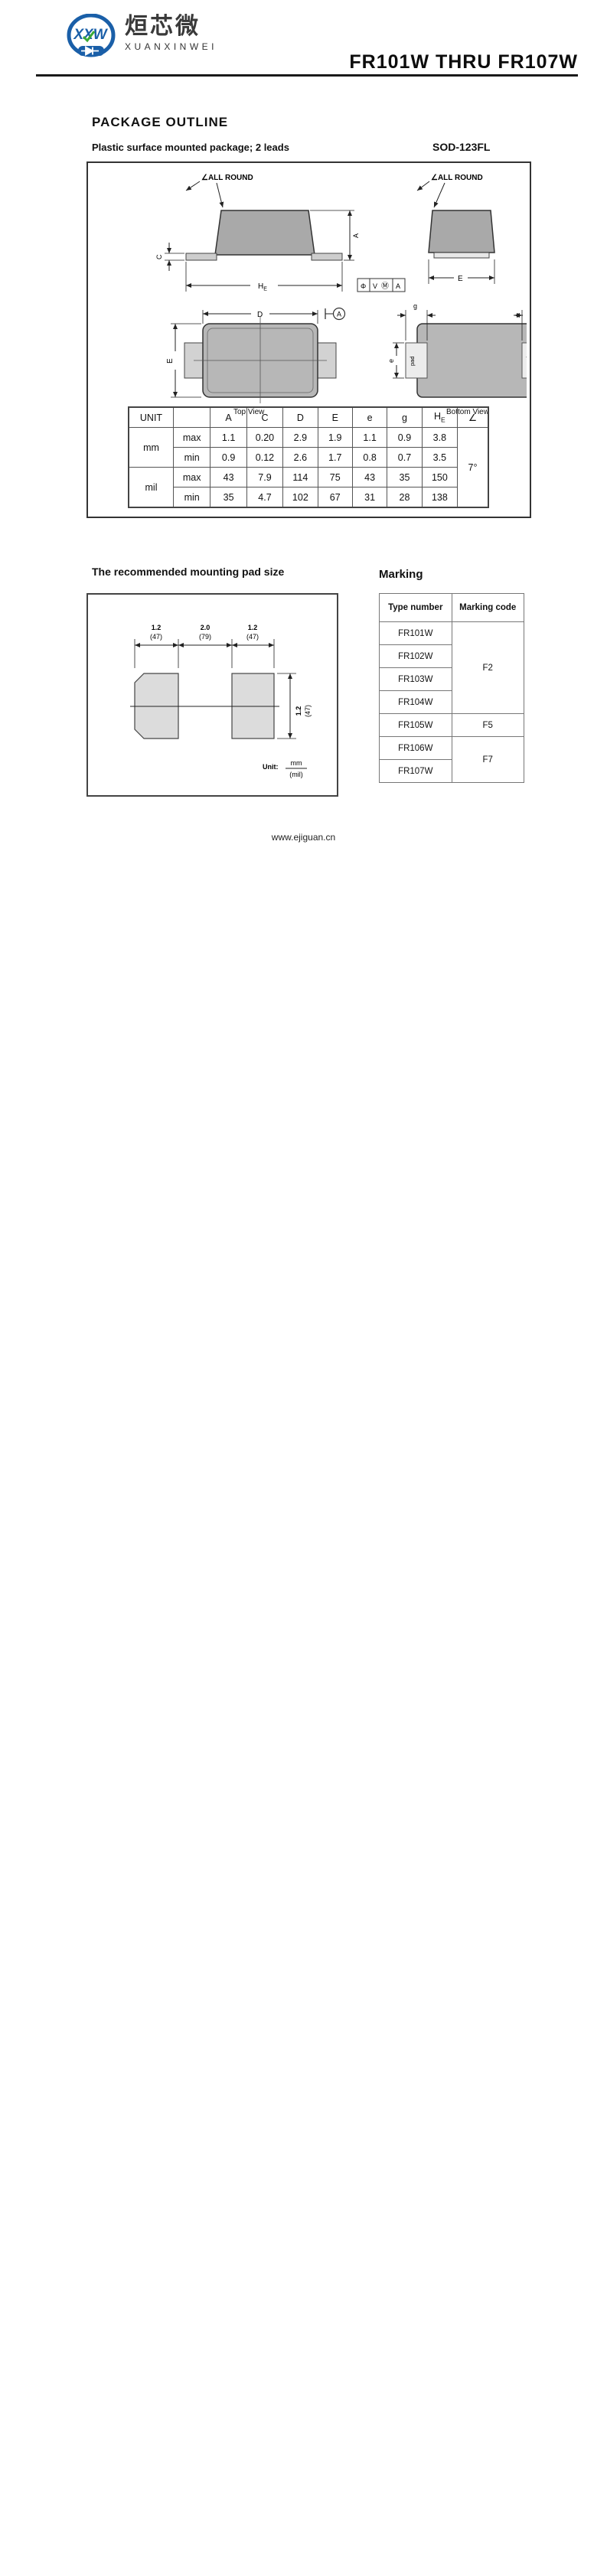 The height and width of the screenshot is (2576, 607). Describe the element at coordinates (415, 679) in the screenshot. I see `type-number-cell: FR103W` at that location.